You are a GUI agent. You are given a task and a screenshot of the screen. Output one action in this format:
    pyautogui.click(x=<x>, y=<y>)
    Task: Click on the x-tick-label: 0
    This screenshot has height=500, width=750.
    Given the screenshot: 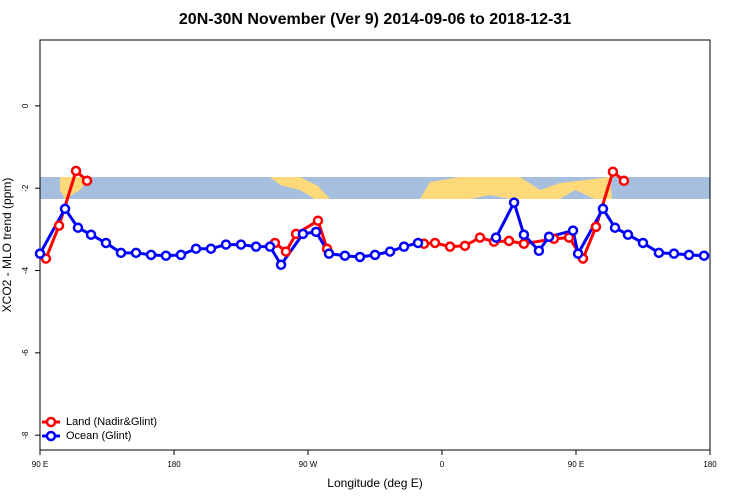 What is the action you would take?
    pyautogui.click(x=442, y=464)
    